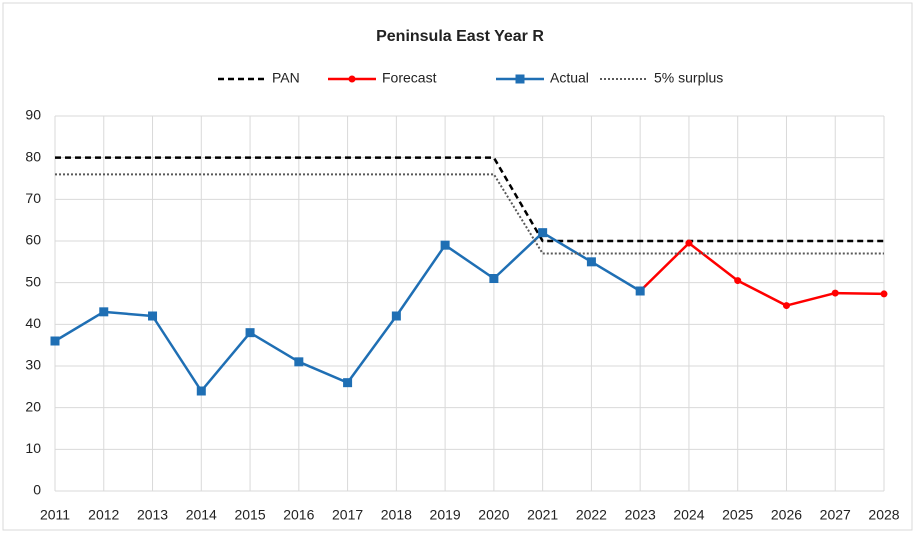 Image resolution: width=915 pixels, height=533 pixels. What do you see at coordinates (591, 515) in the screenshot?
I see `x-tick-label: 2022` at bounding box center [591, 515].